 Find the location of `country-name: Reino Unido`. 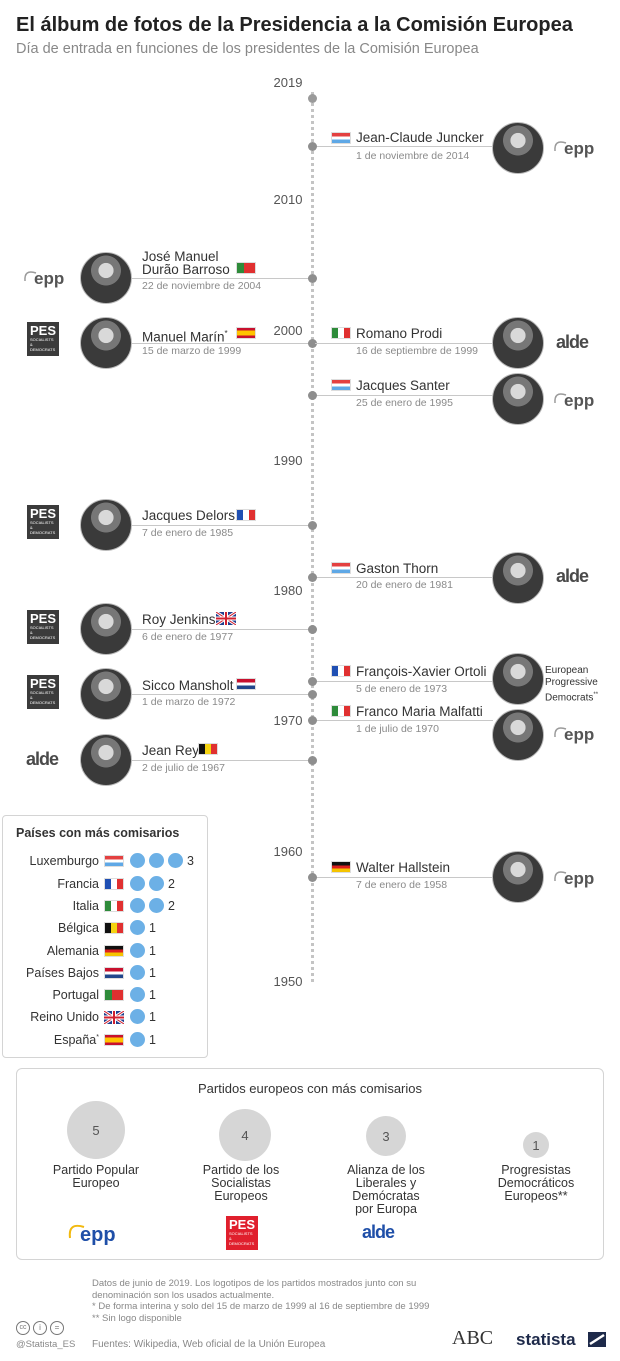

country-name: Reino Unido is located at coordinates (64, 1017).